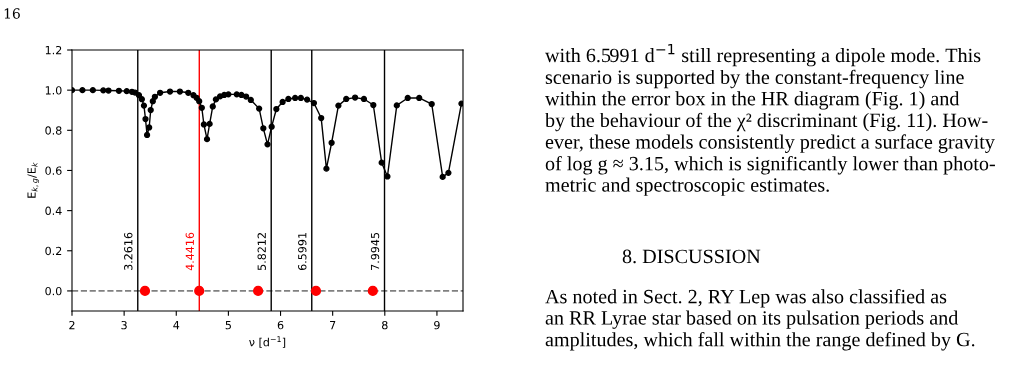 The width and height of the screenshot is (1034, 367). Describe the element at coordinates (53, 251) in the screenshot. I see `y-tick-label: 0.2` at that location.